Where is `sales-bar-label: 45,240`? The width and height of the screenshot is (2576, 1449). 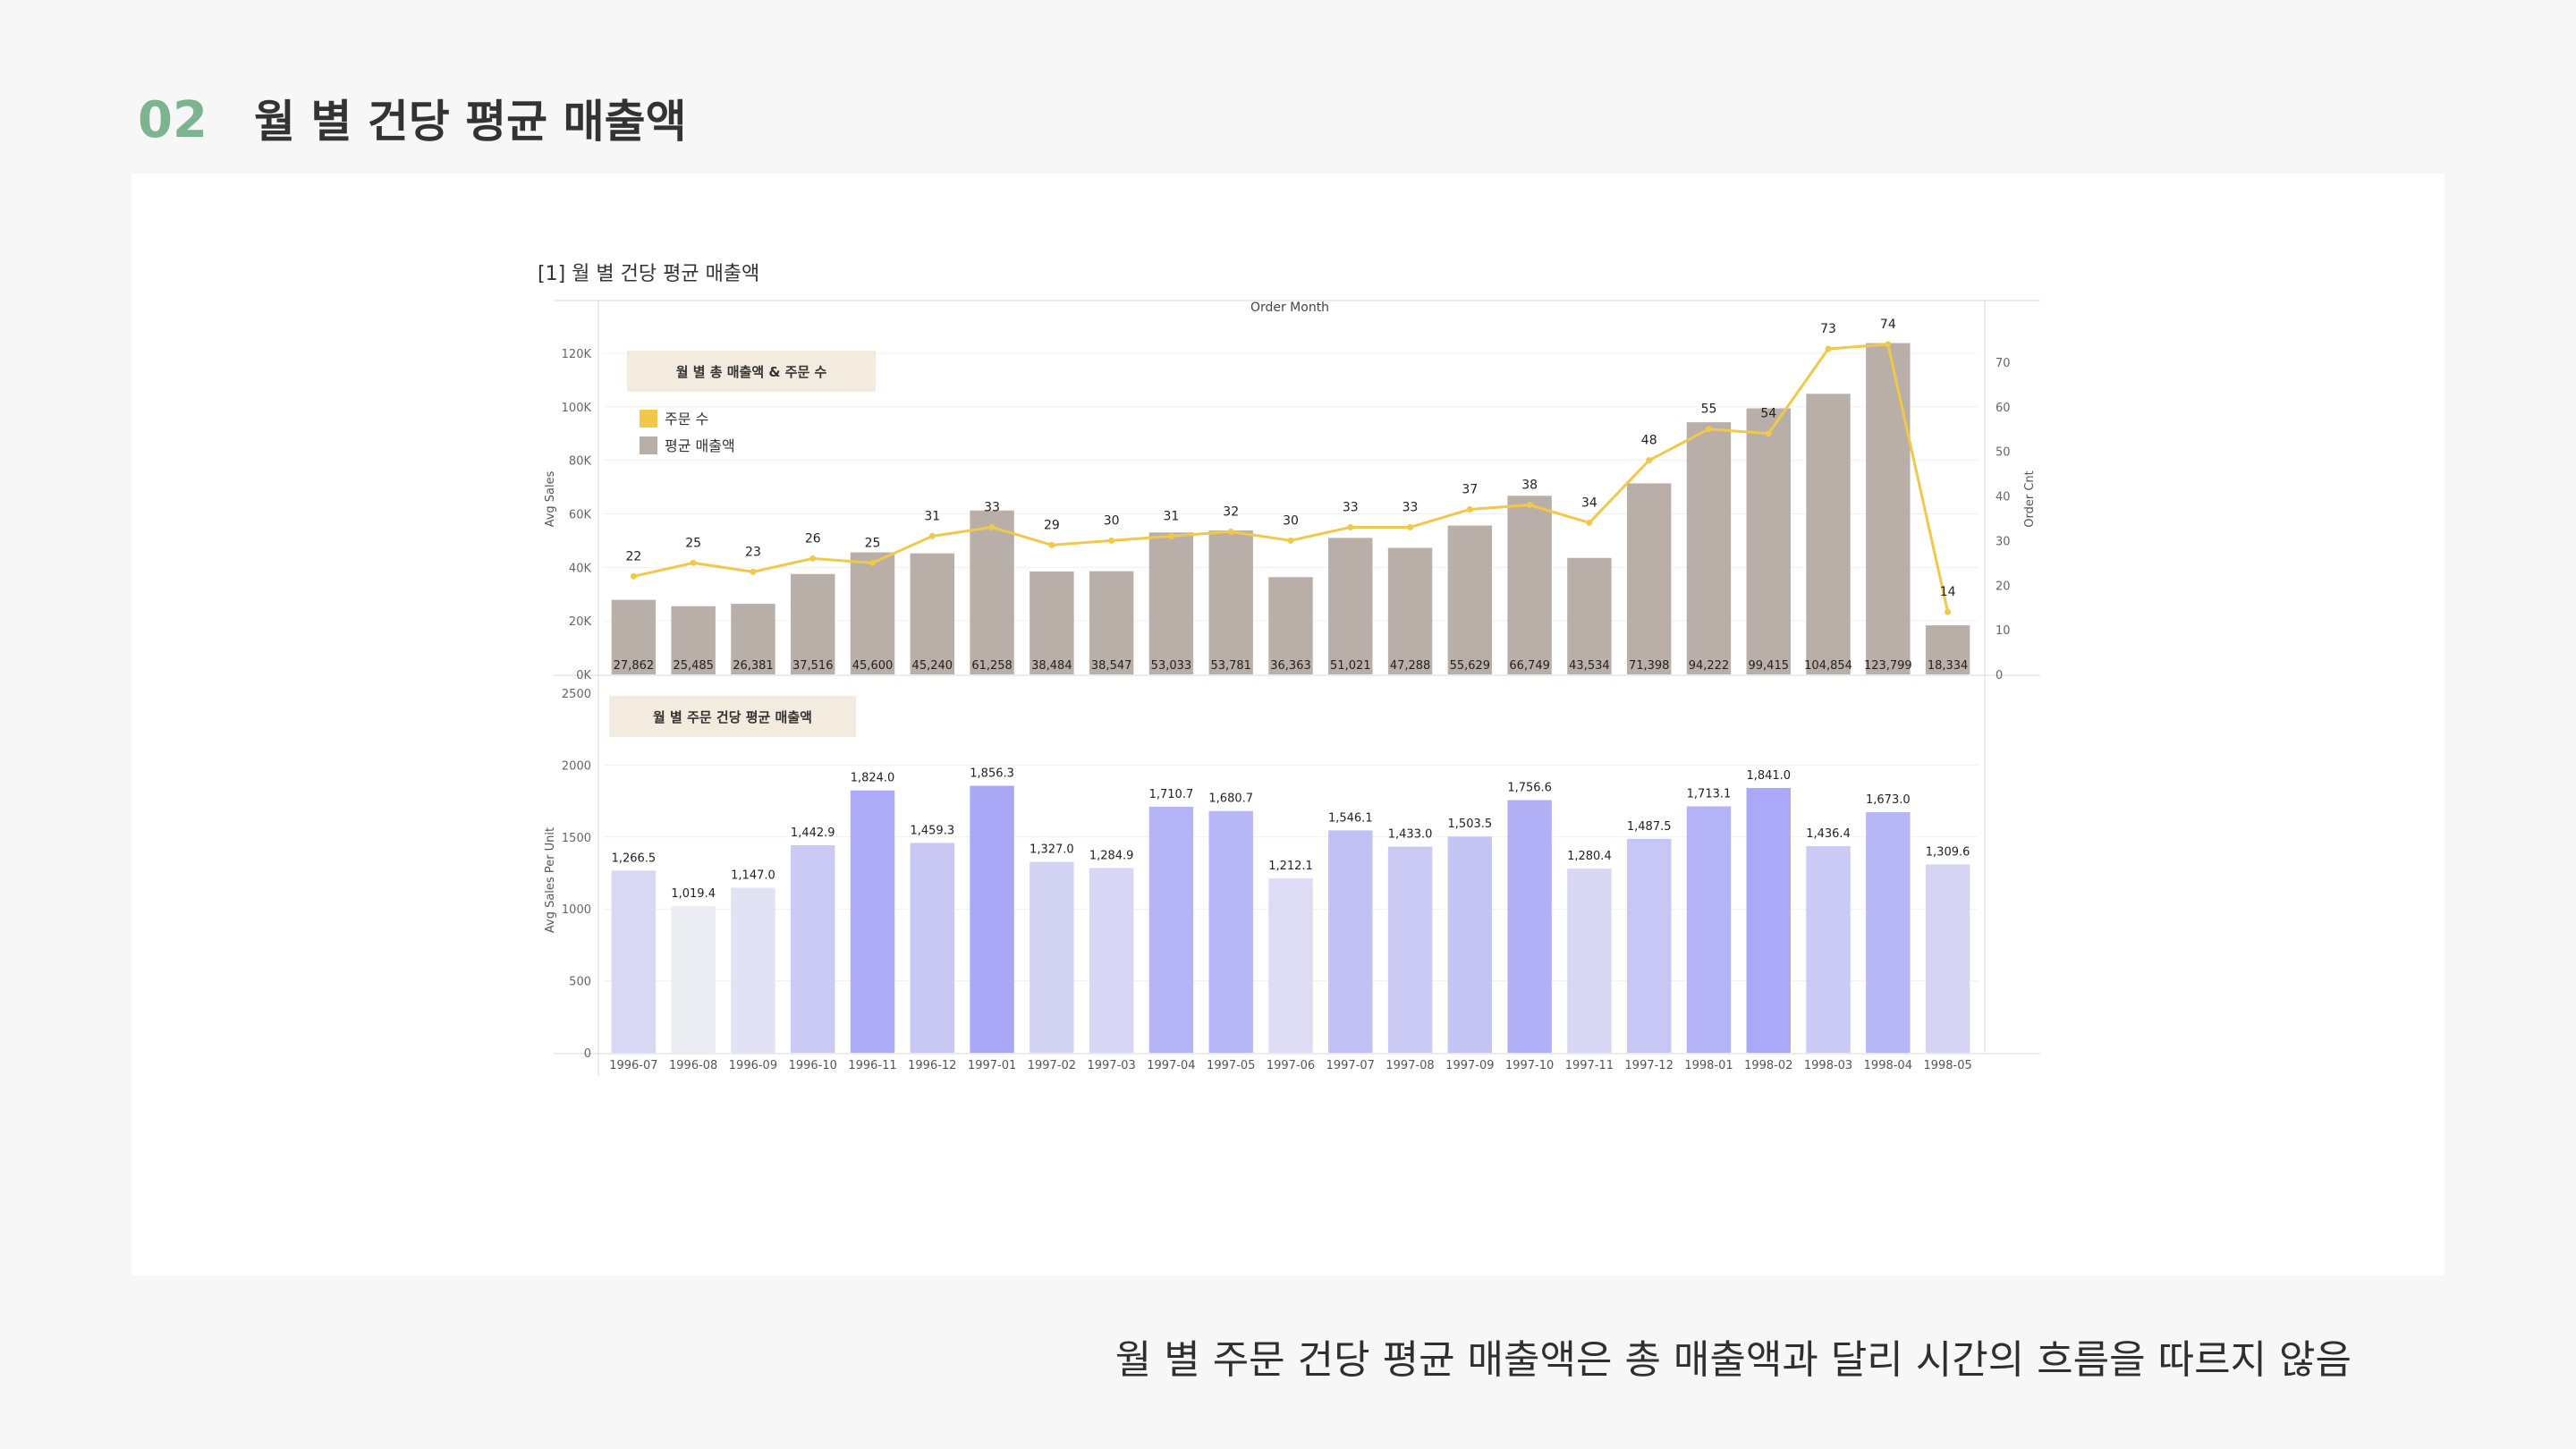
sales-bar-label: 45,240 is located at coordinates (932, 666).